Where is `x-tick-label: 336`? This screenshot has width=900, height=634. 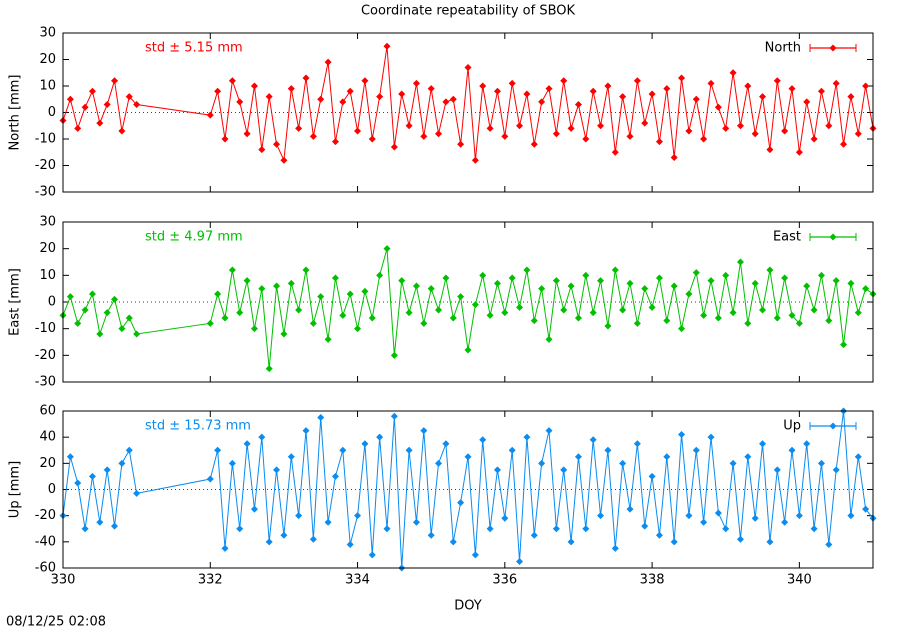
x-tick-label: 336 is located at coordinates (504, 580).